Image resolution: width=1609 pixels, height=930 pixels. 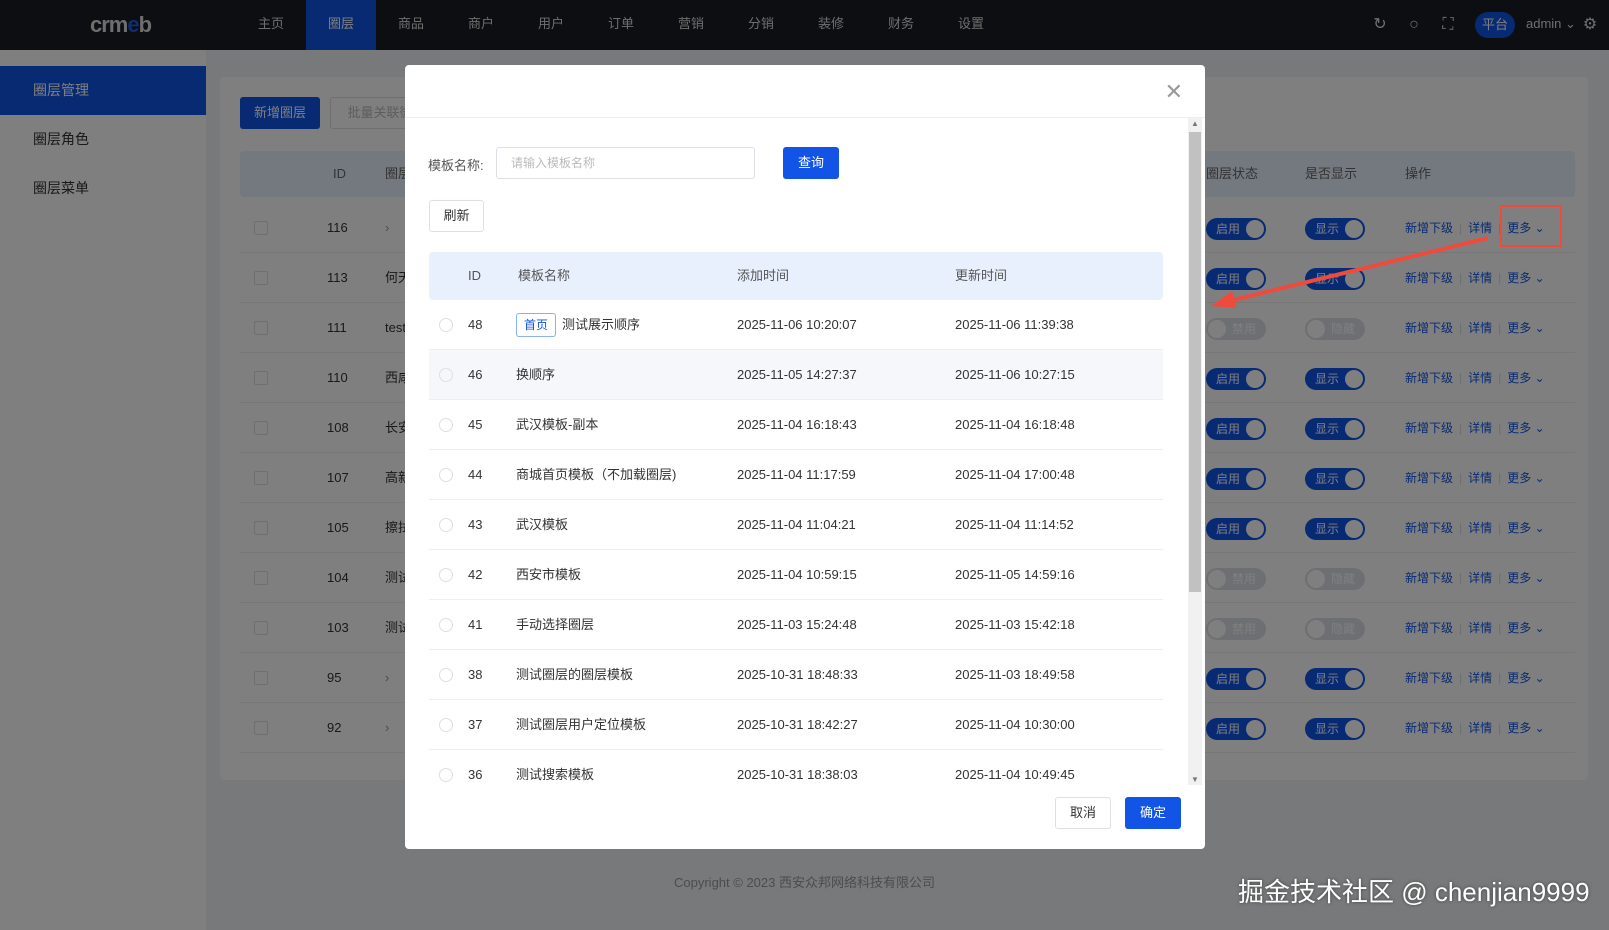 I want to click on template-name-cell: 首页 测试展示顺序, so click(x=578, y=325).